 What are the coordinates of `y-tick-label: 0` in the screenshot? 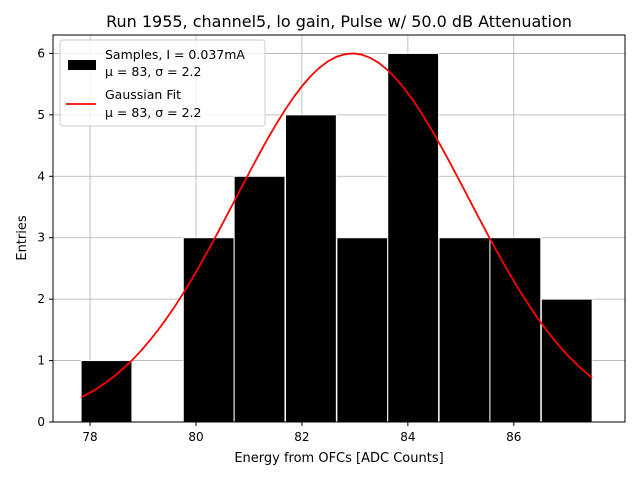 It's located at (41, 422).